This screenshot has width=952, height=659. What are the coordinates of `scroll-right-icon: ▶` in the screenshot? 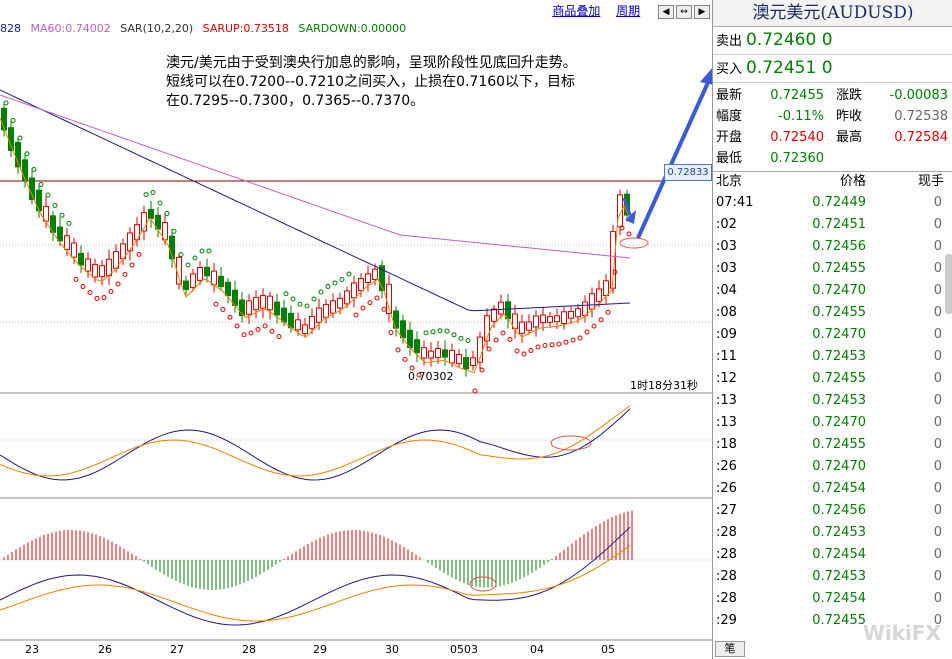 It's located at (702, 11).